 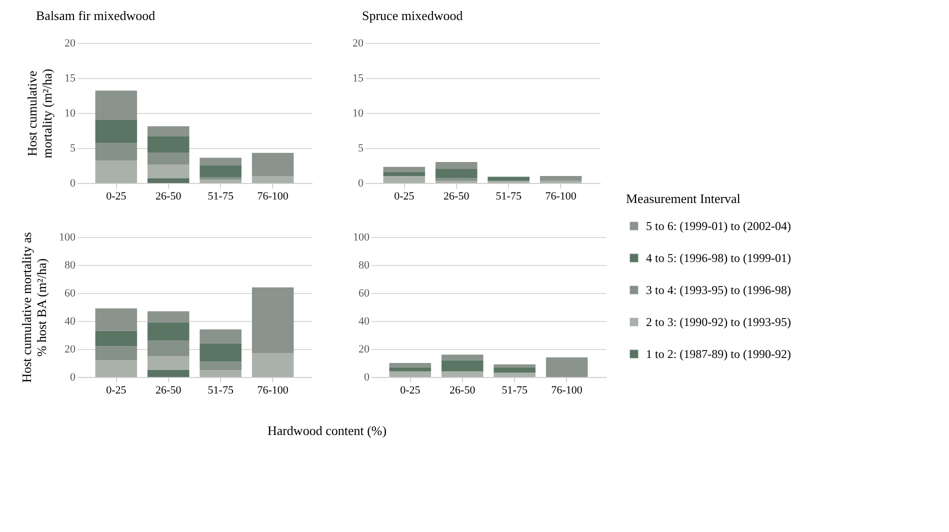 I want to click on legend-label: 3 to 4: (1993-95) to (1996-98), so click(x=718, y=290).